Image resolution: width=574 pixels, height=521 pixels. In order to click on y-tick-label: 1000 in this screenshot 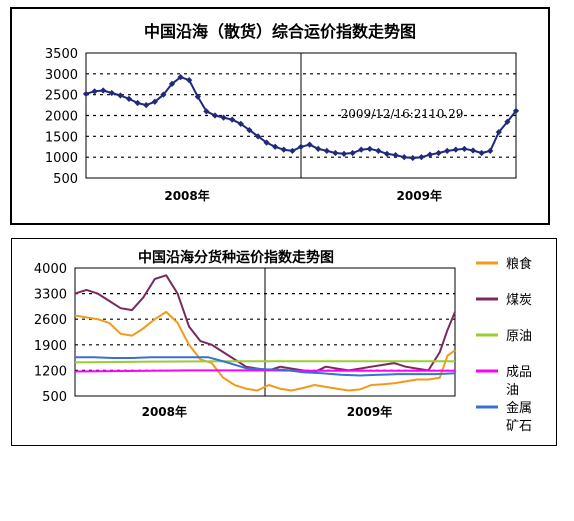, I will do `click(61, 158)`.